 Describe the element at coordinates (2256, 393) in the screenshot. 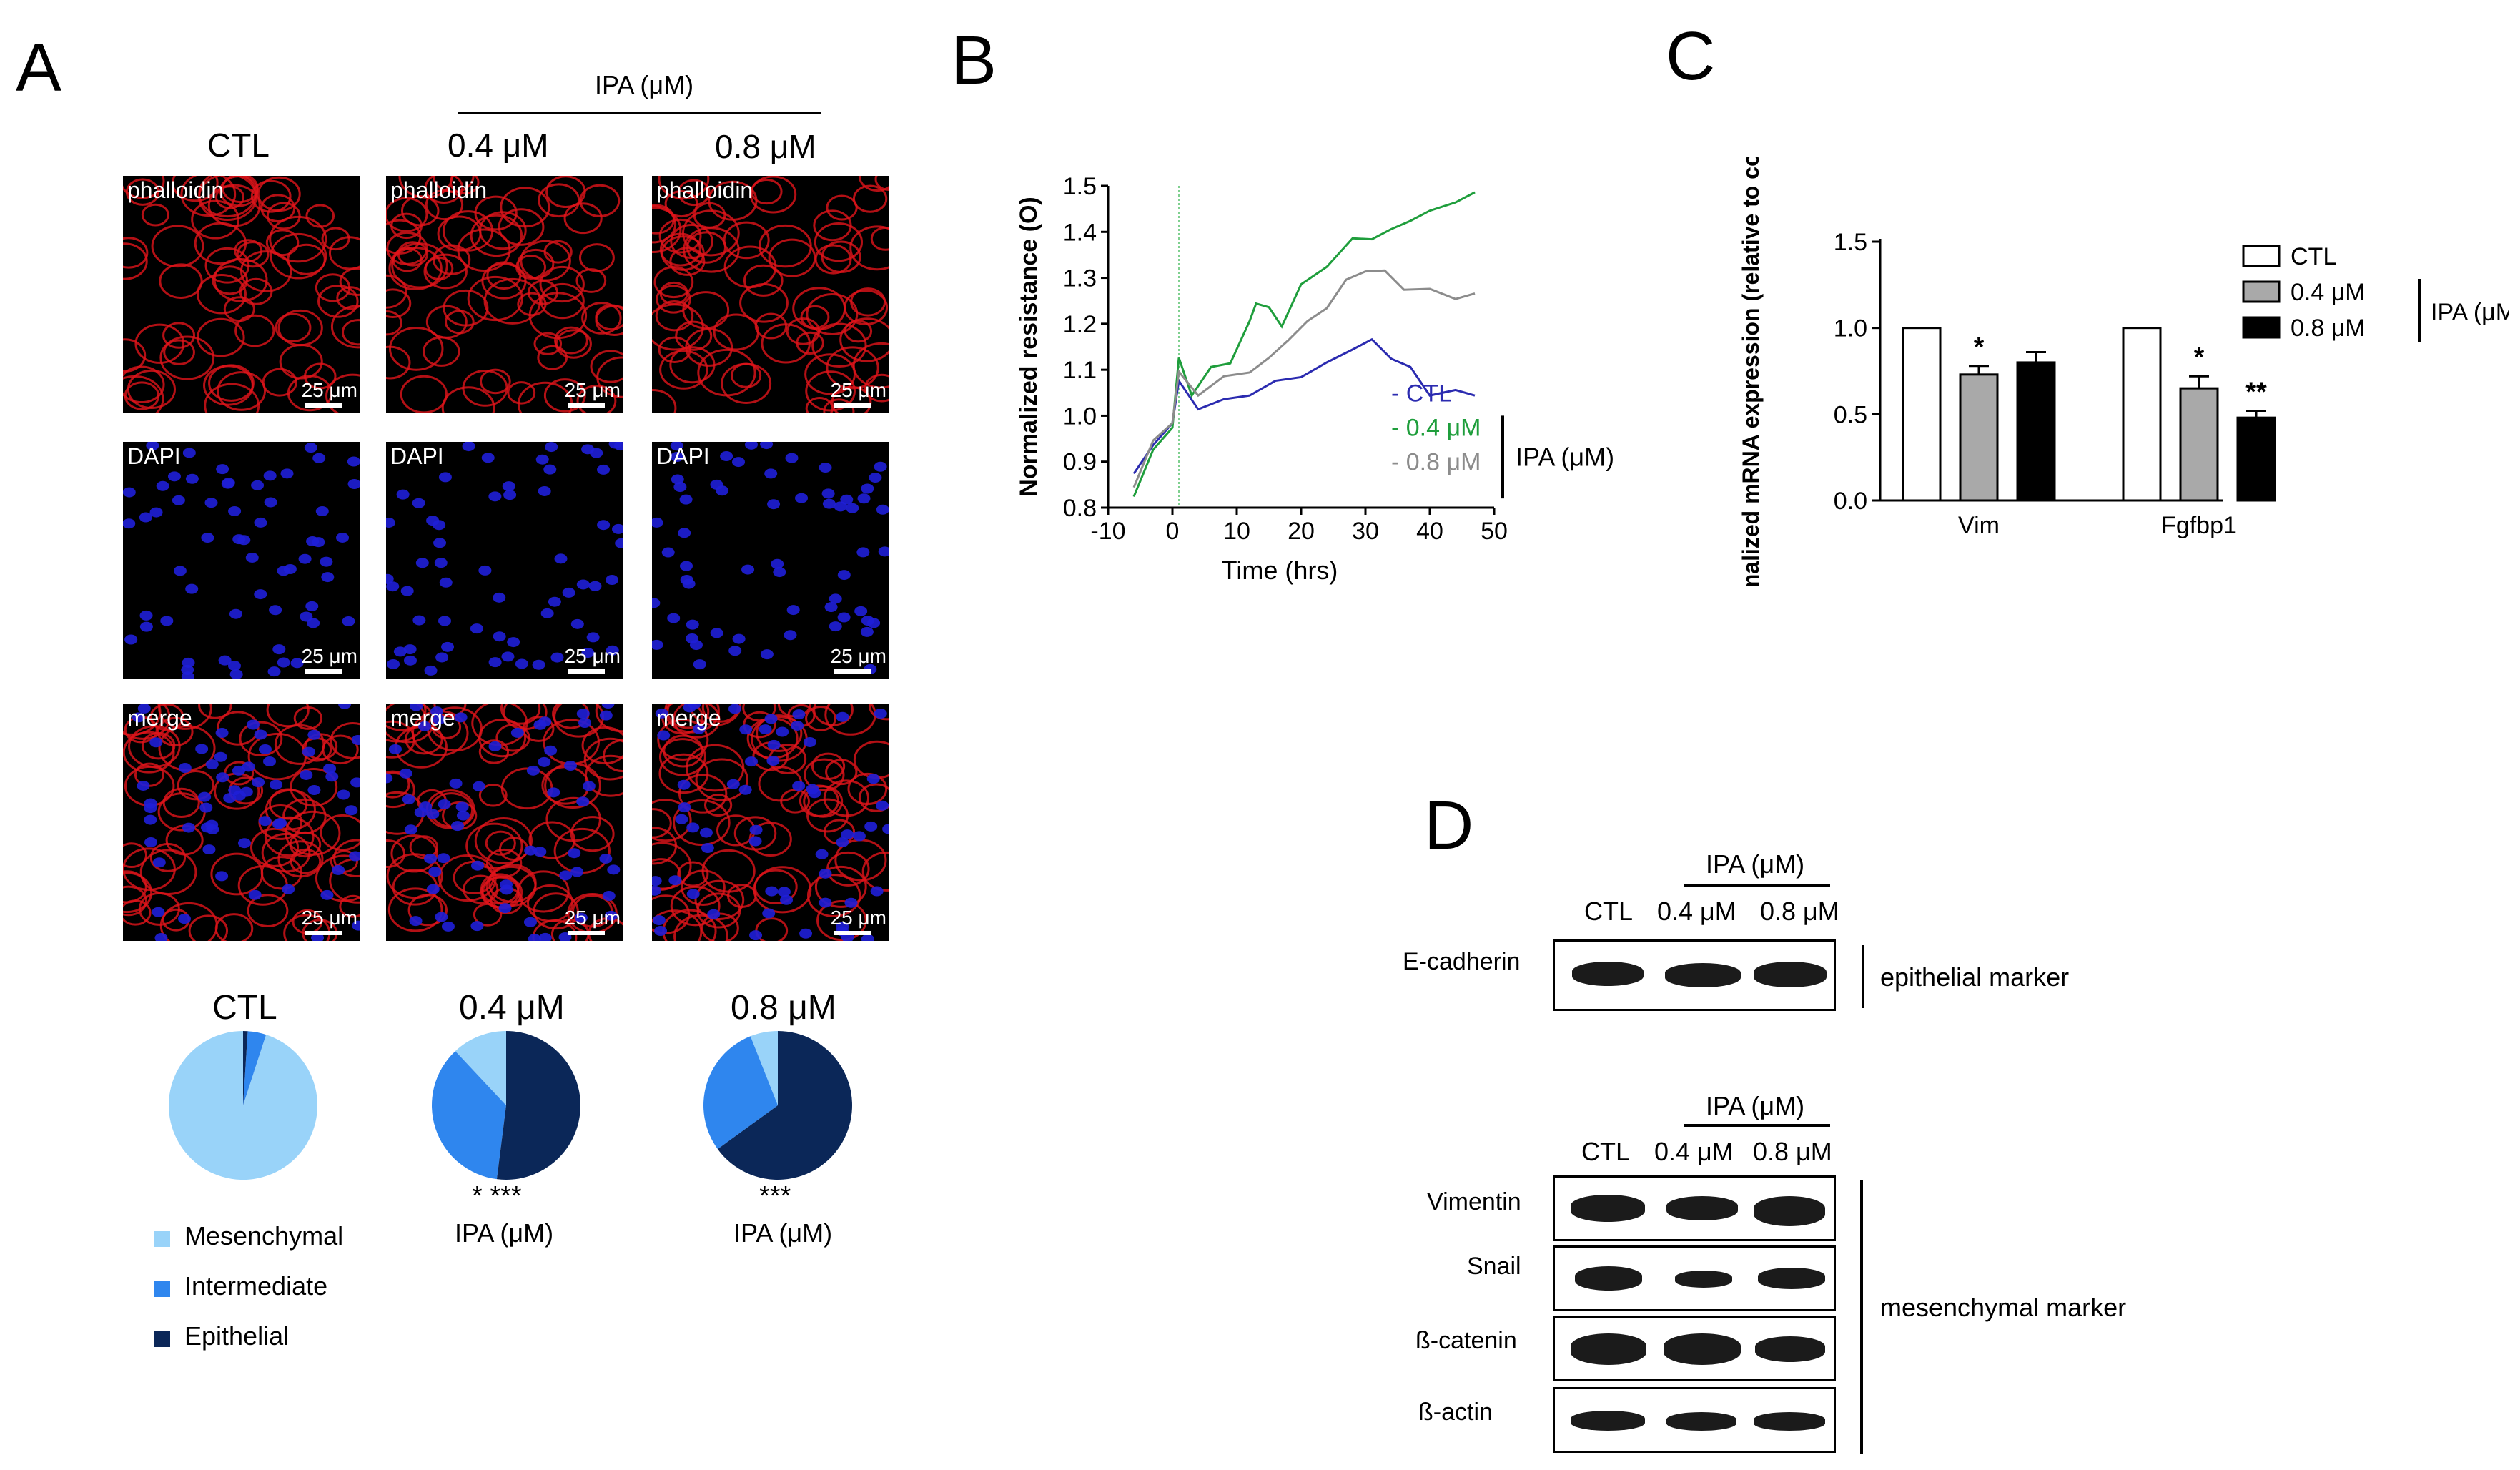

I see `significance-stars: **` at that location.